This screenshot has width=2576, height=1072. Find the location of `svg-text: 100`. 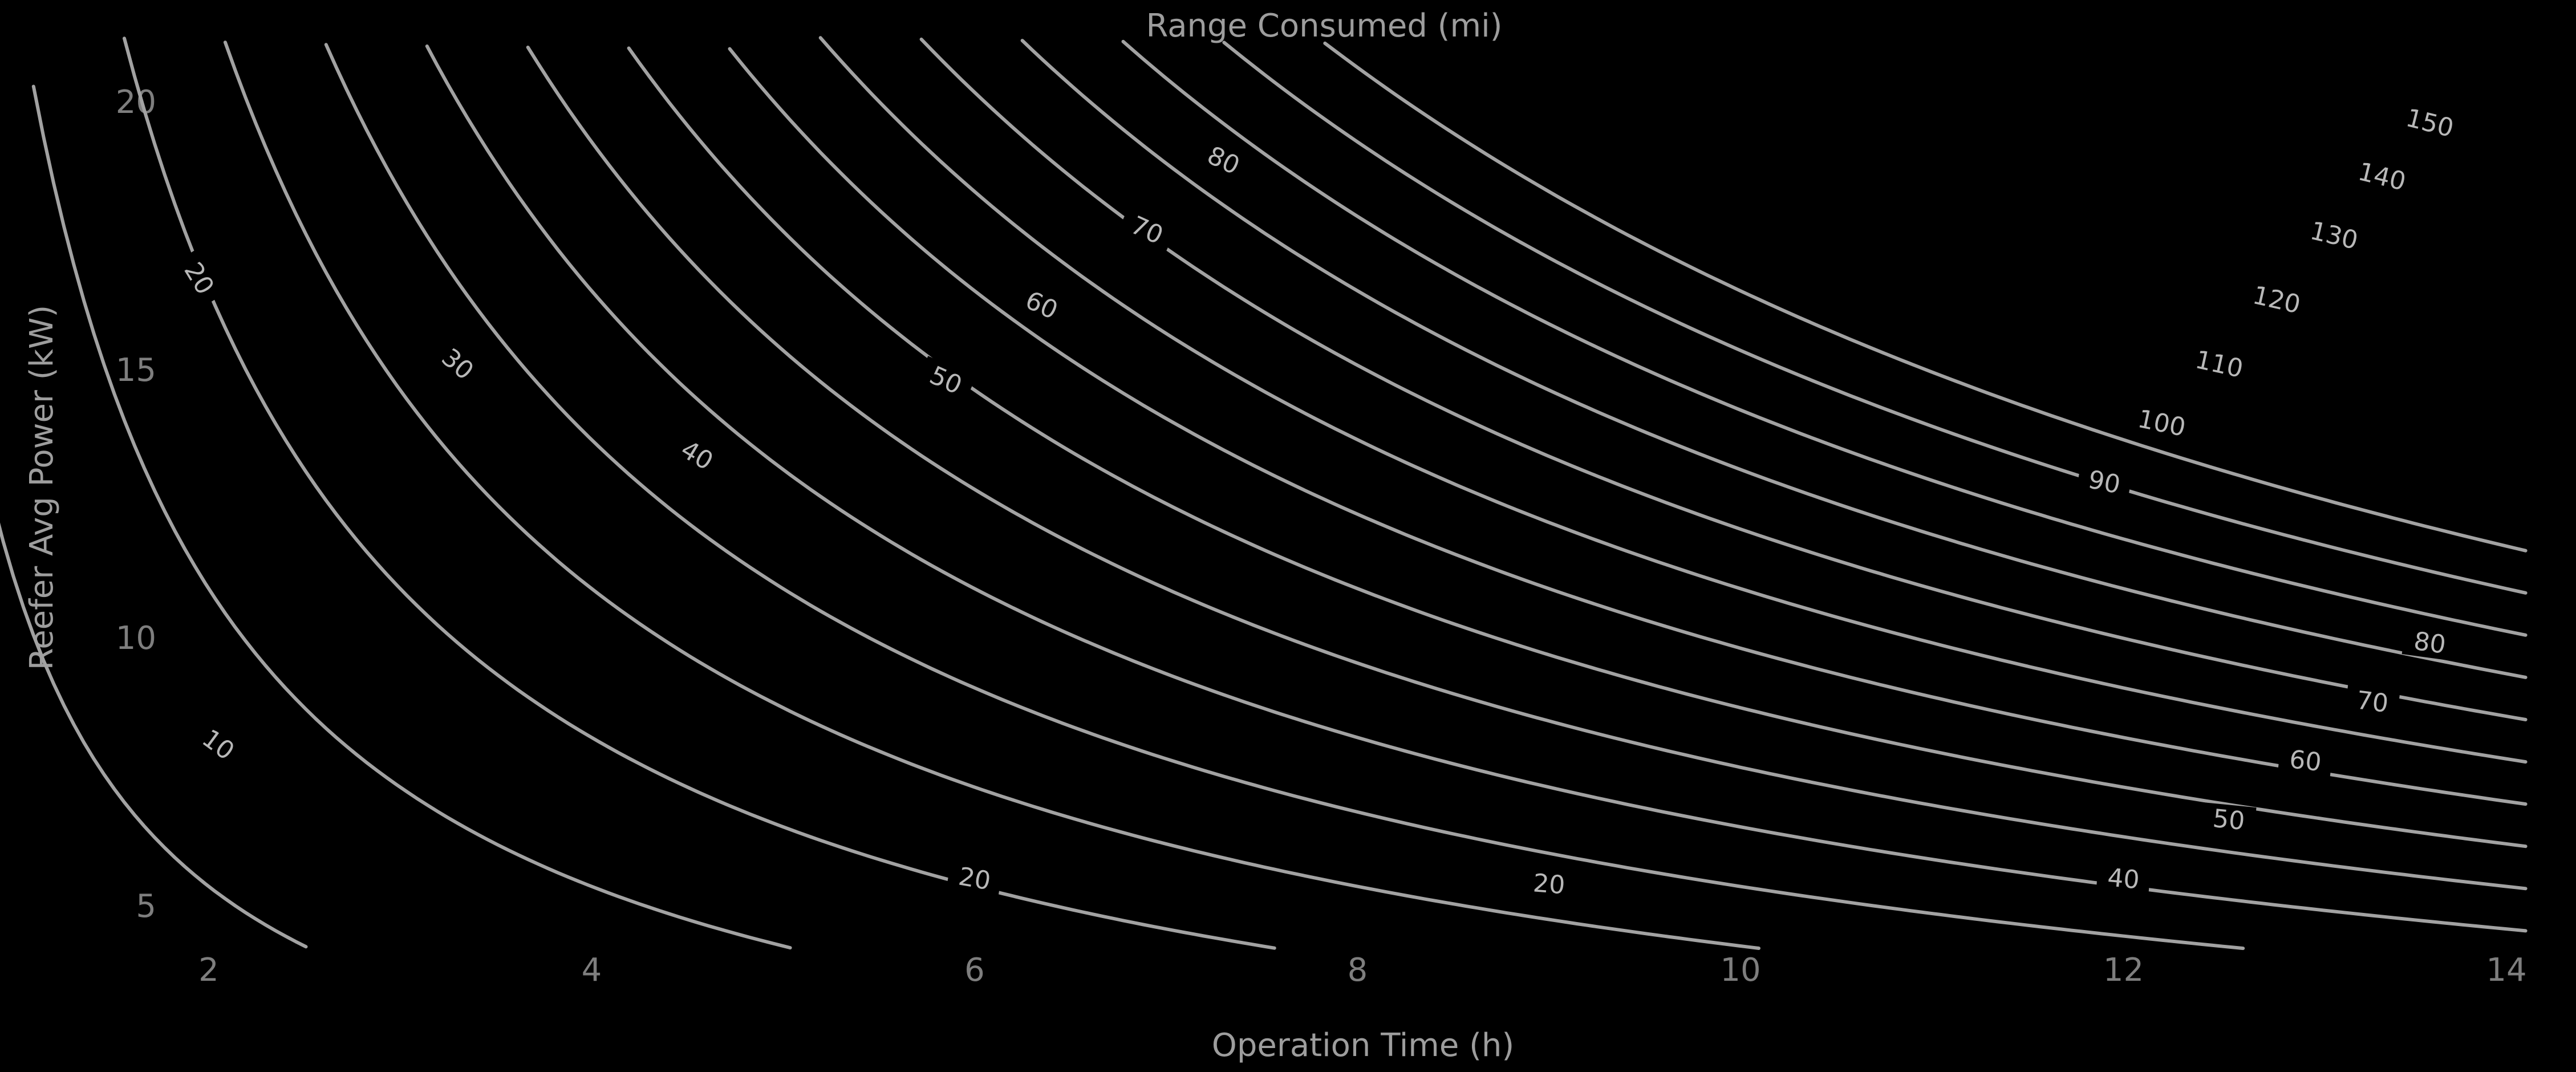

svg-text: 100 is located at coordinates (2162, 423).